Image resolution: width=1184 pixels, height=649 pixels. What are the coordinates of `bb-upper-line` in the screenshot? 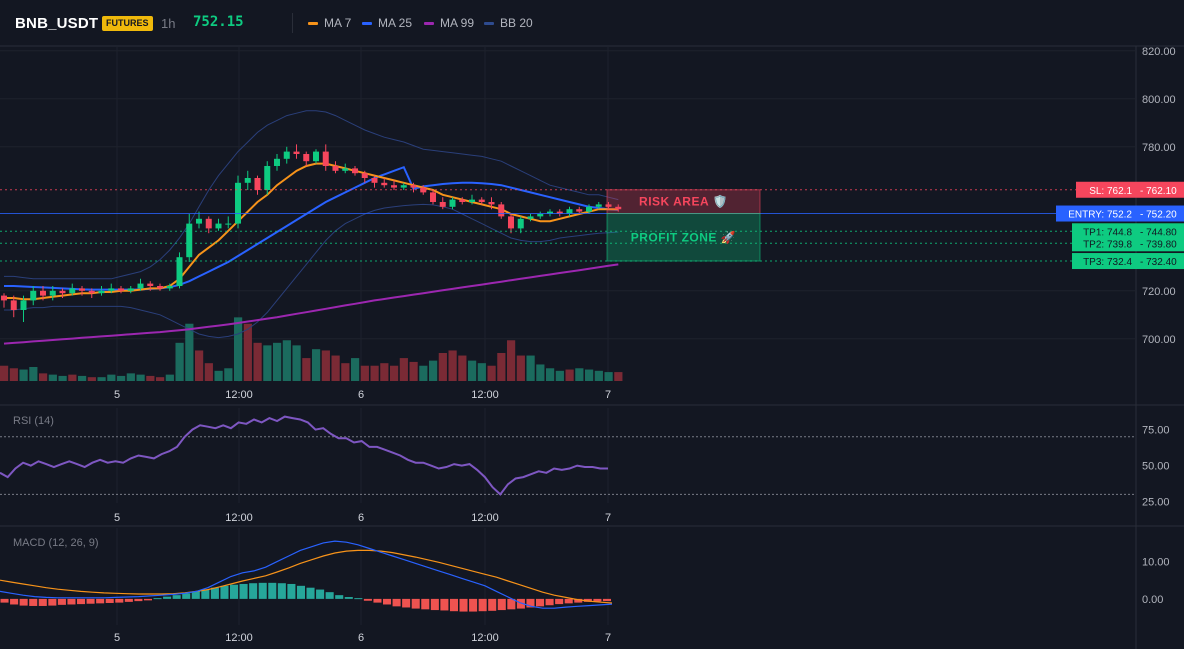 It's located at (311, 195).